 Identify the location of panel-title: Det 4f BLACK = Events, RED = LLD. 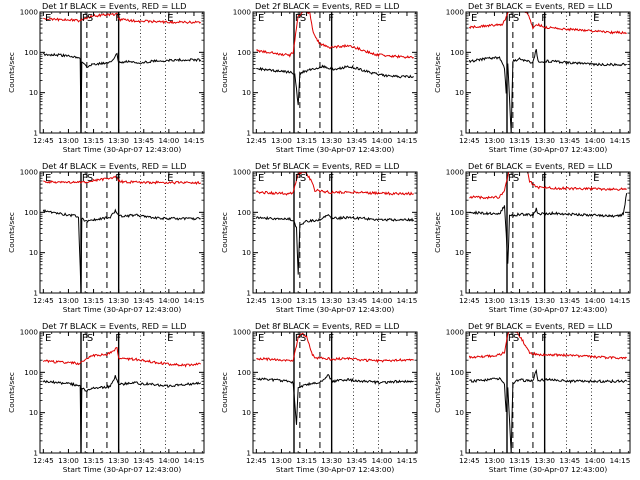
(114, 166).